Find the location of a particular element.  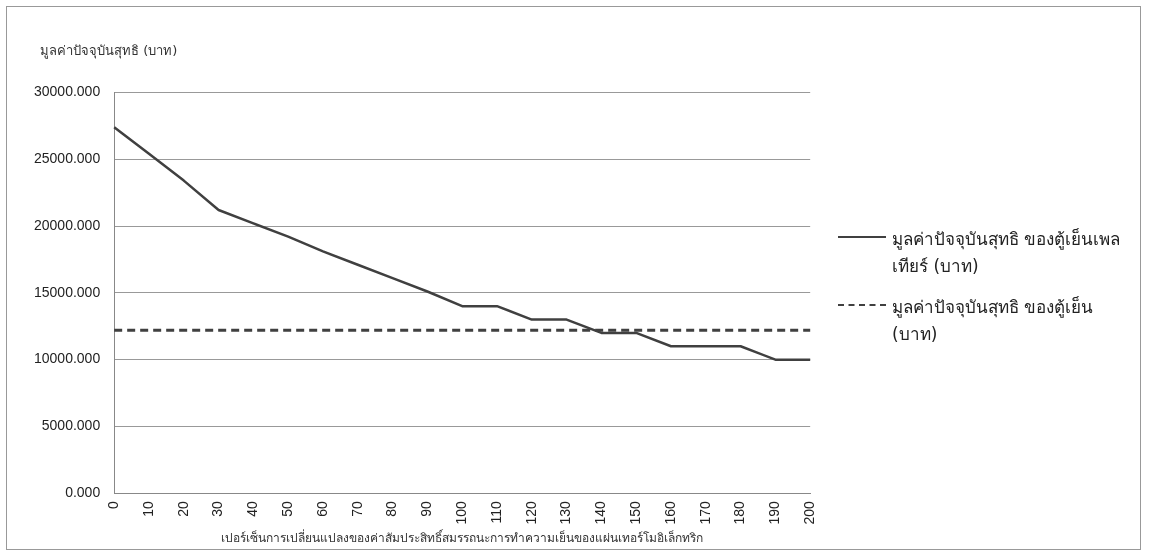

y-tick-label: 25000.000 is located at coordinates (67, 158).